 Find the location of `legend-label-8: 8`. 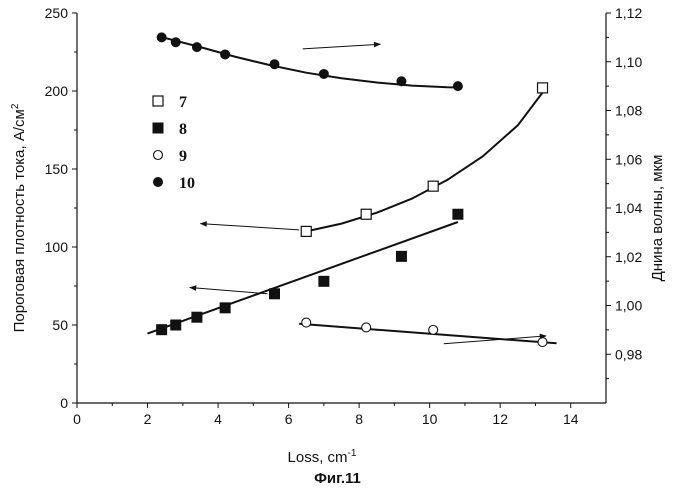

legend-label-8: 8 is located at coordinates (183, 129).